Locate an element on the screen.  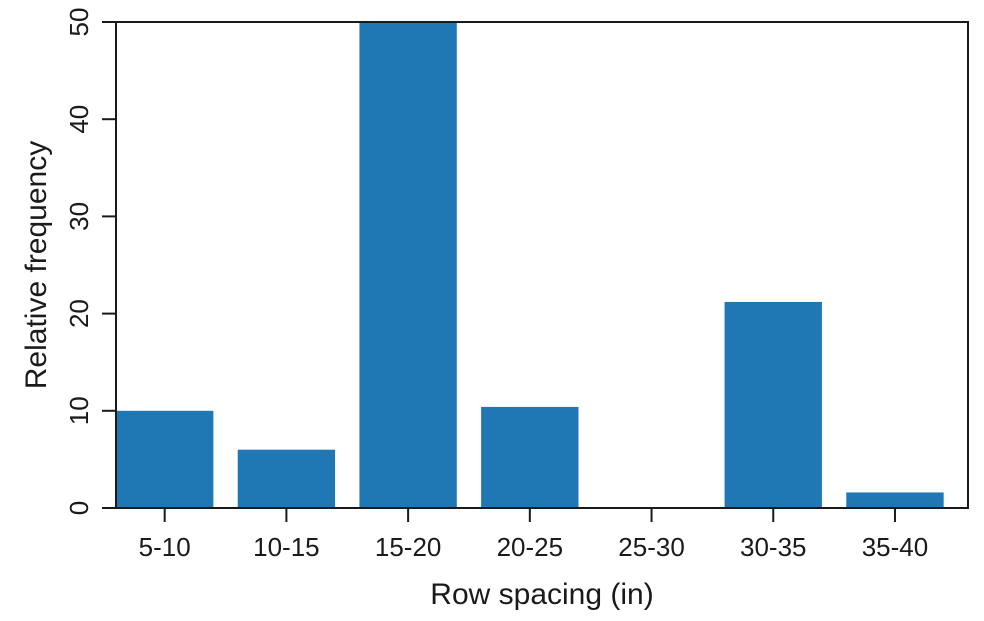
y-tick-label: 20 is located at coordinates (79, 313).